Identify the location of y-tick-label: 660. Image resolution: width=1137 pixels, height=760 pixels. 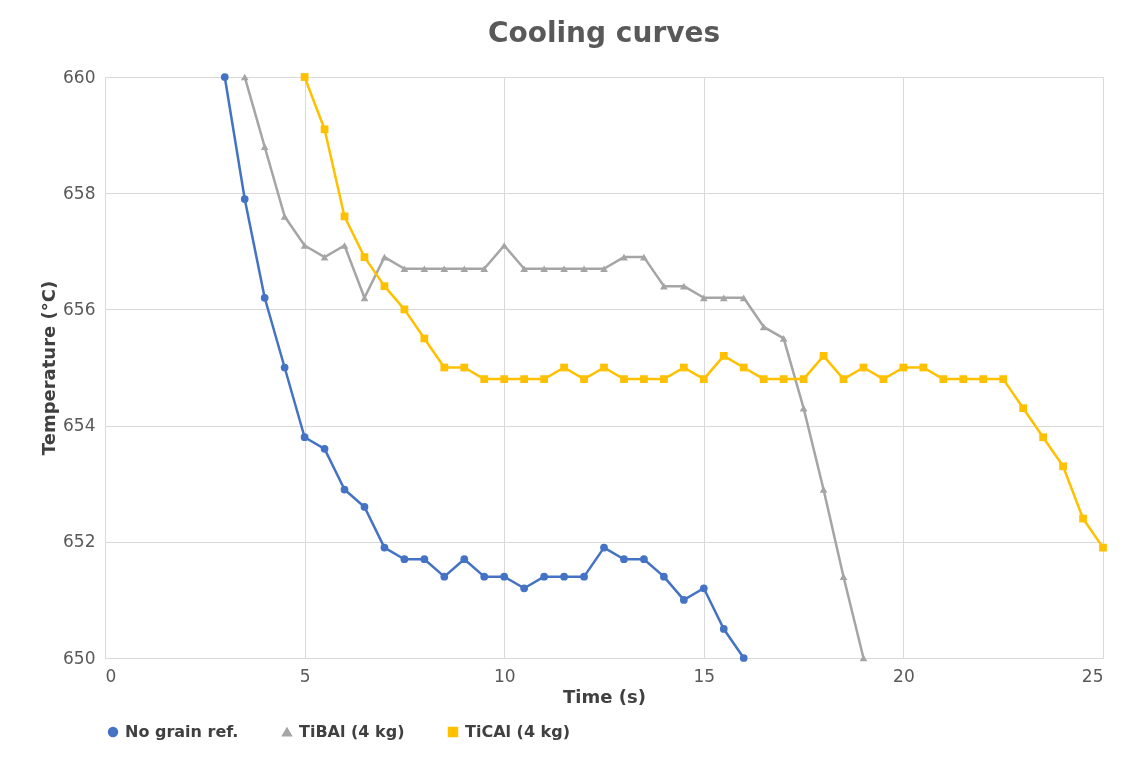
(79, 76).